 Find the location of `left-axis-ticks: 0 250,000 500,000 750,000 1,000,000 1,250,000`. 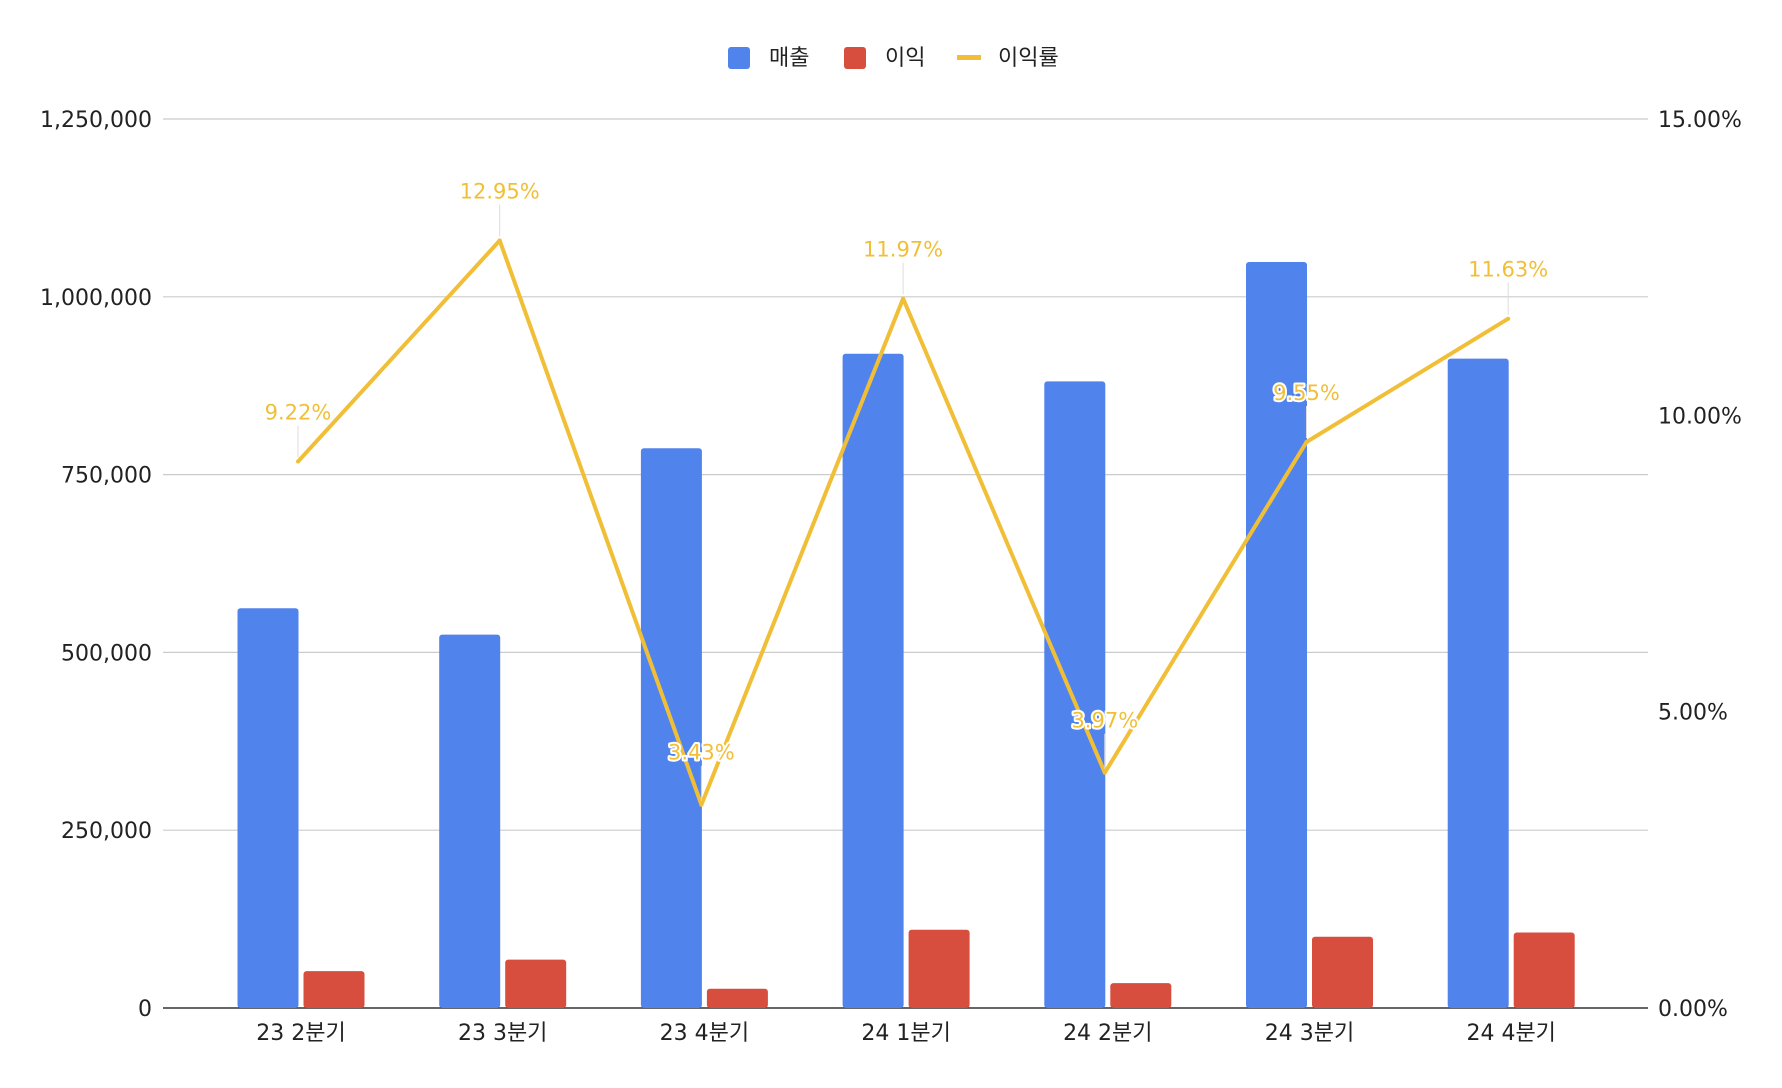

left-axis-ticks: 0 250,000 500,000 750,000 1,000,000 1,250,000 is located at coordinates (96, 565).